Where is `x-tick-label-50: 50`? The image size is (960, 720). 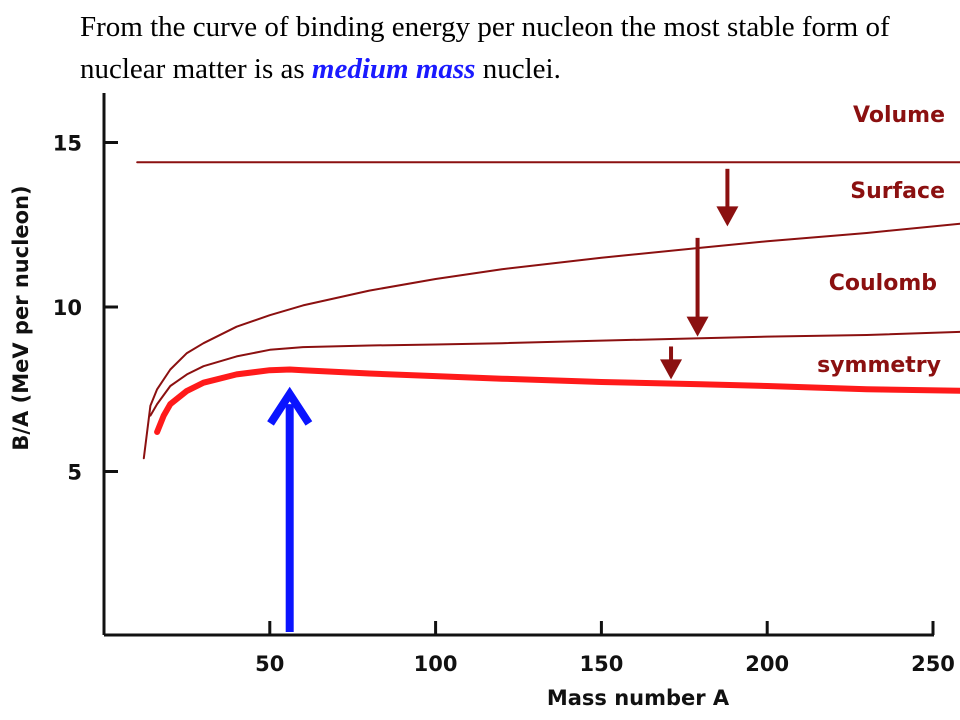 x-tick-label-50: 50 is located at coordinates (269, 664).